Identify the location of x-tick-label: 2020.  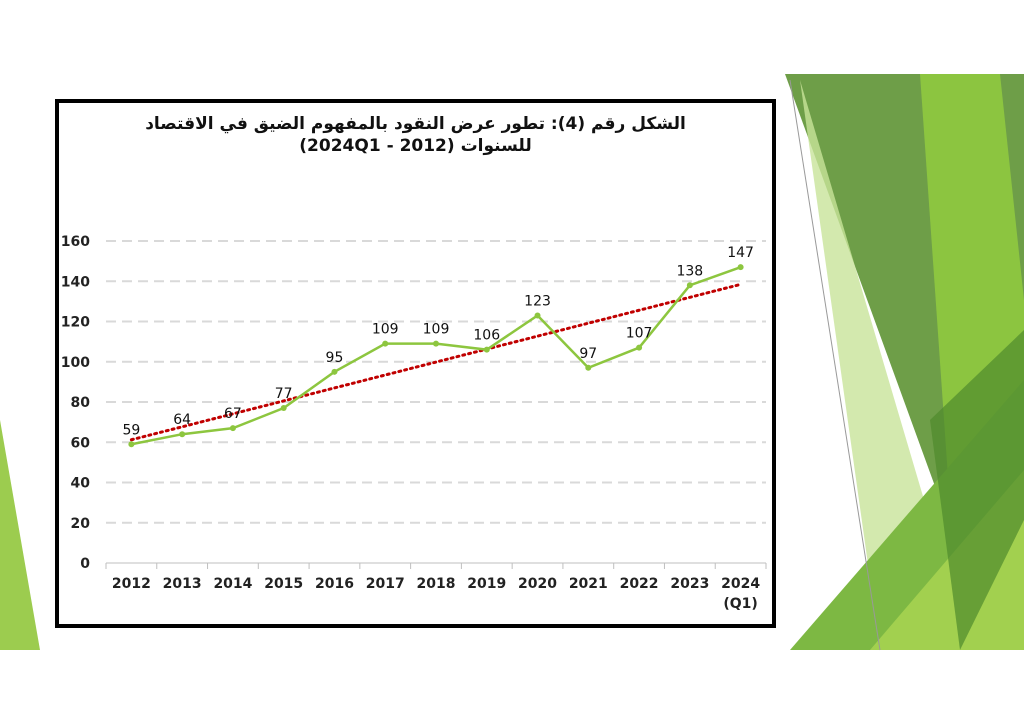
(537, 584).